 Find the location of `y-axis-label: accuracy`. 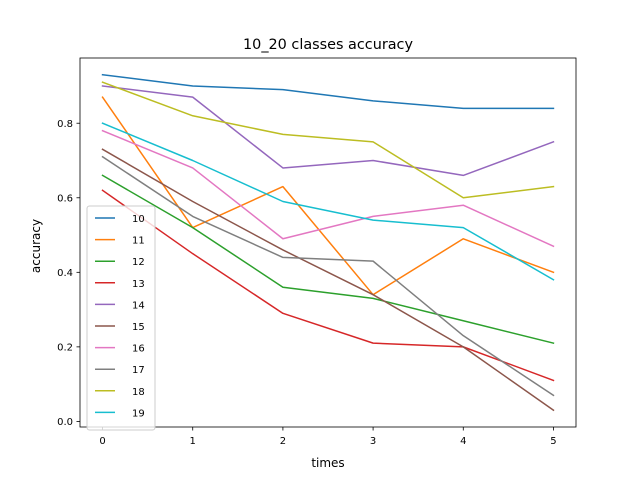

y-axis-label: accuracy is located at coordinates (36, 246).